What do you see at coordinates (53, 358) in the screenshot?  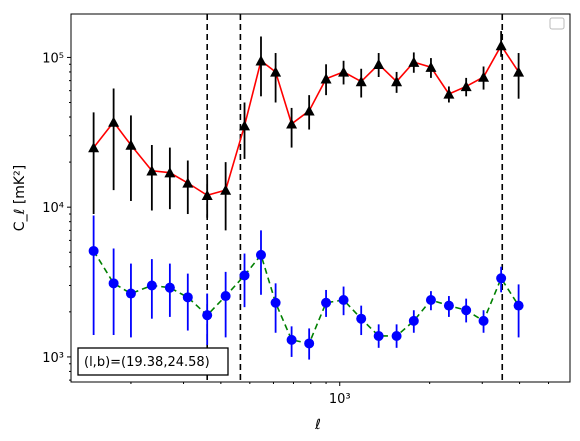 I see `y-tick-label-1: 10³` at bounding box center [53, 358].